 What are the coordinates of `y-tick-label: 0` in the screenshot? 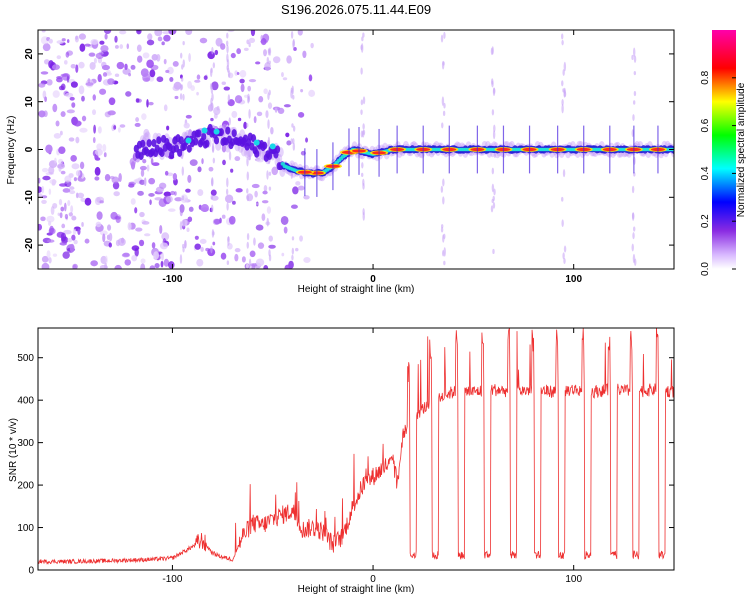 It's located at (29, 149).